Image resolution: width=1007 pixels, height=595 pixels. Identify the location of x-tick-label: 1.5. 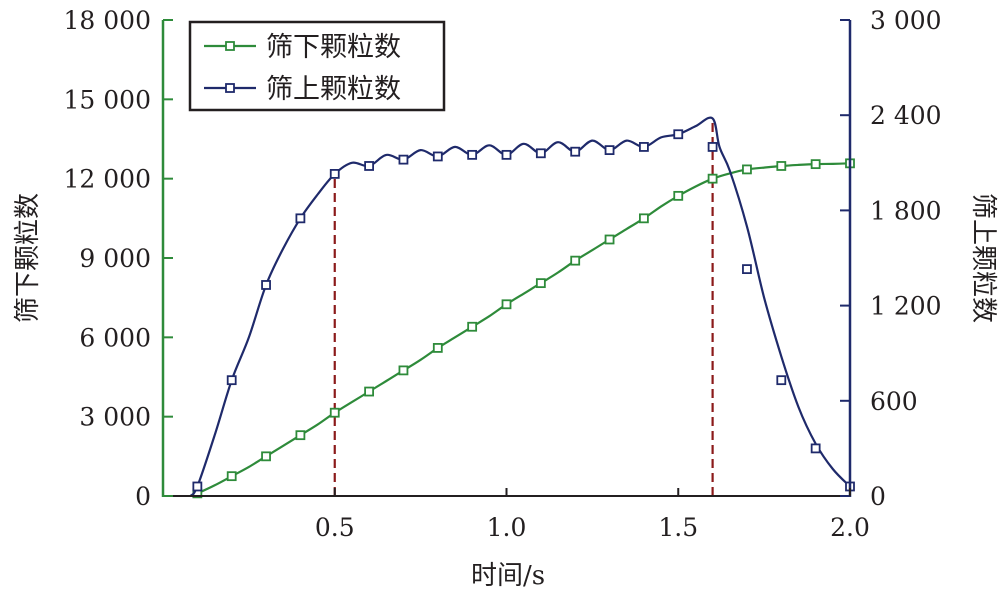
(678, 527).